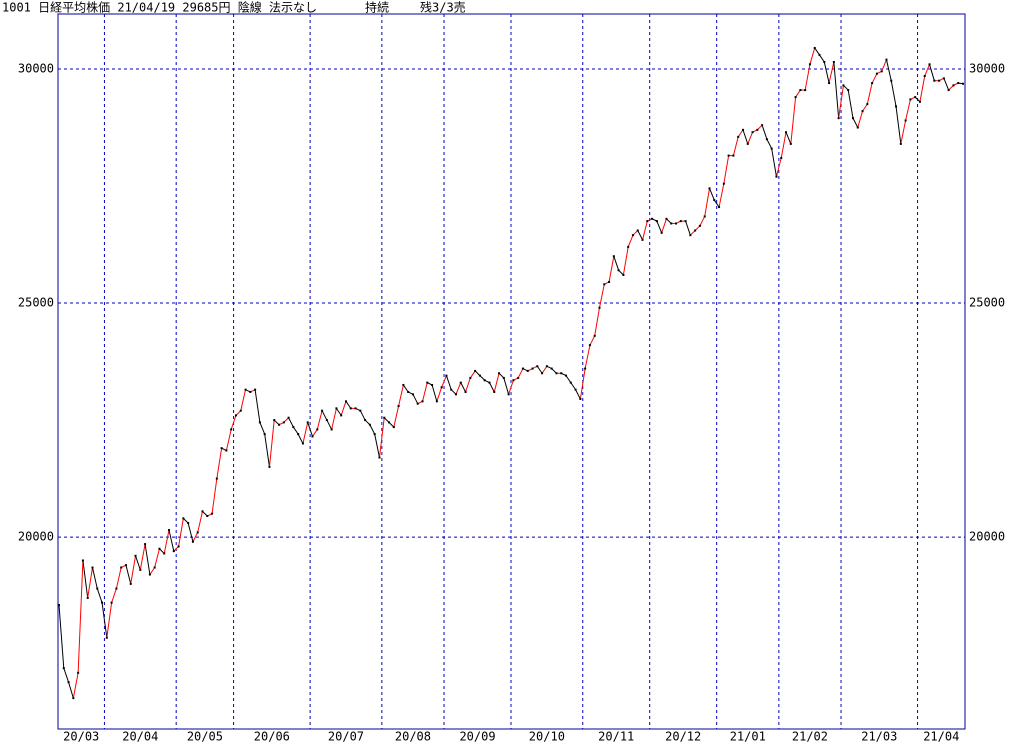  Describe the element at coordinates (748, 737) in the screenshot. I see `x-tick-label: 21/01` at that location.